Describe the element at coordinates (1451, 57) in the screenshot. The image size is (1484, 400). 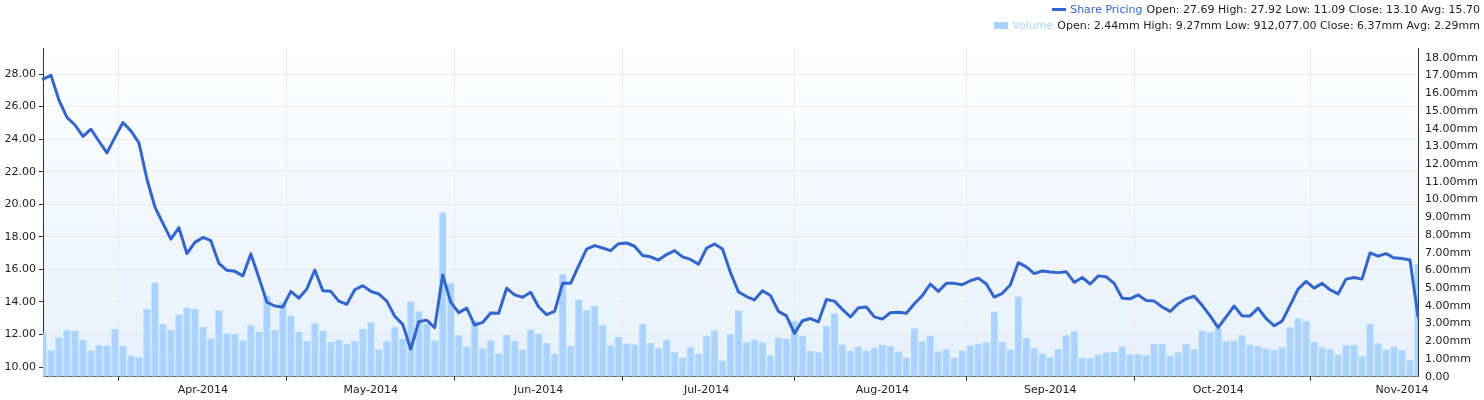
I see `y2-tick-label: 18.00mm` at that location.